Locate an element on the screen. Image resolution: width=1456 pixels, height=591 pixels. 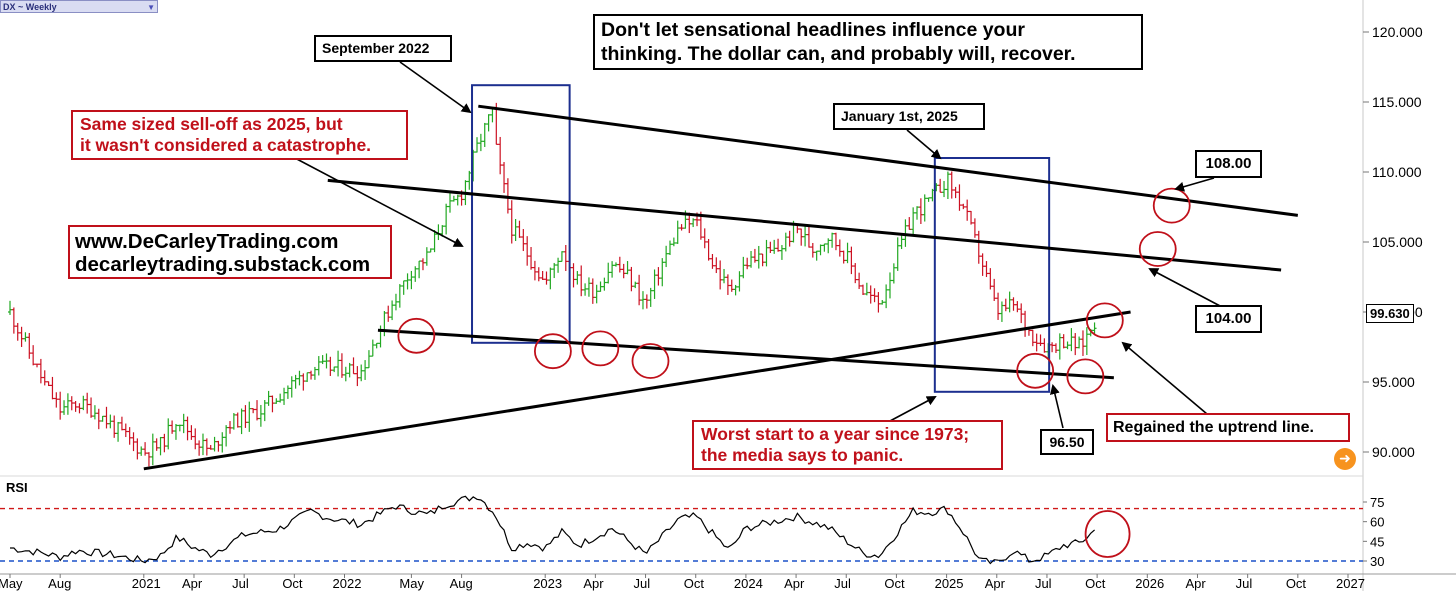
level-104-text: 104.00 is located at coordinates (1228, 318).